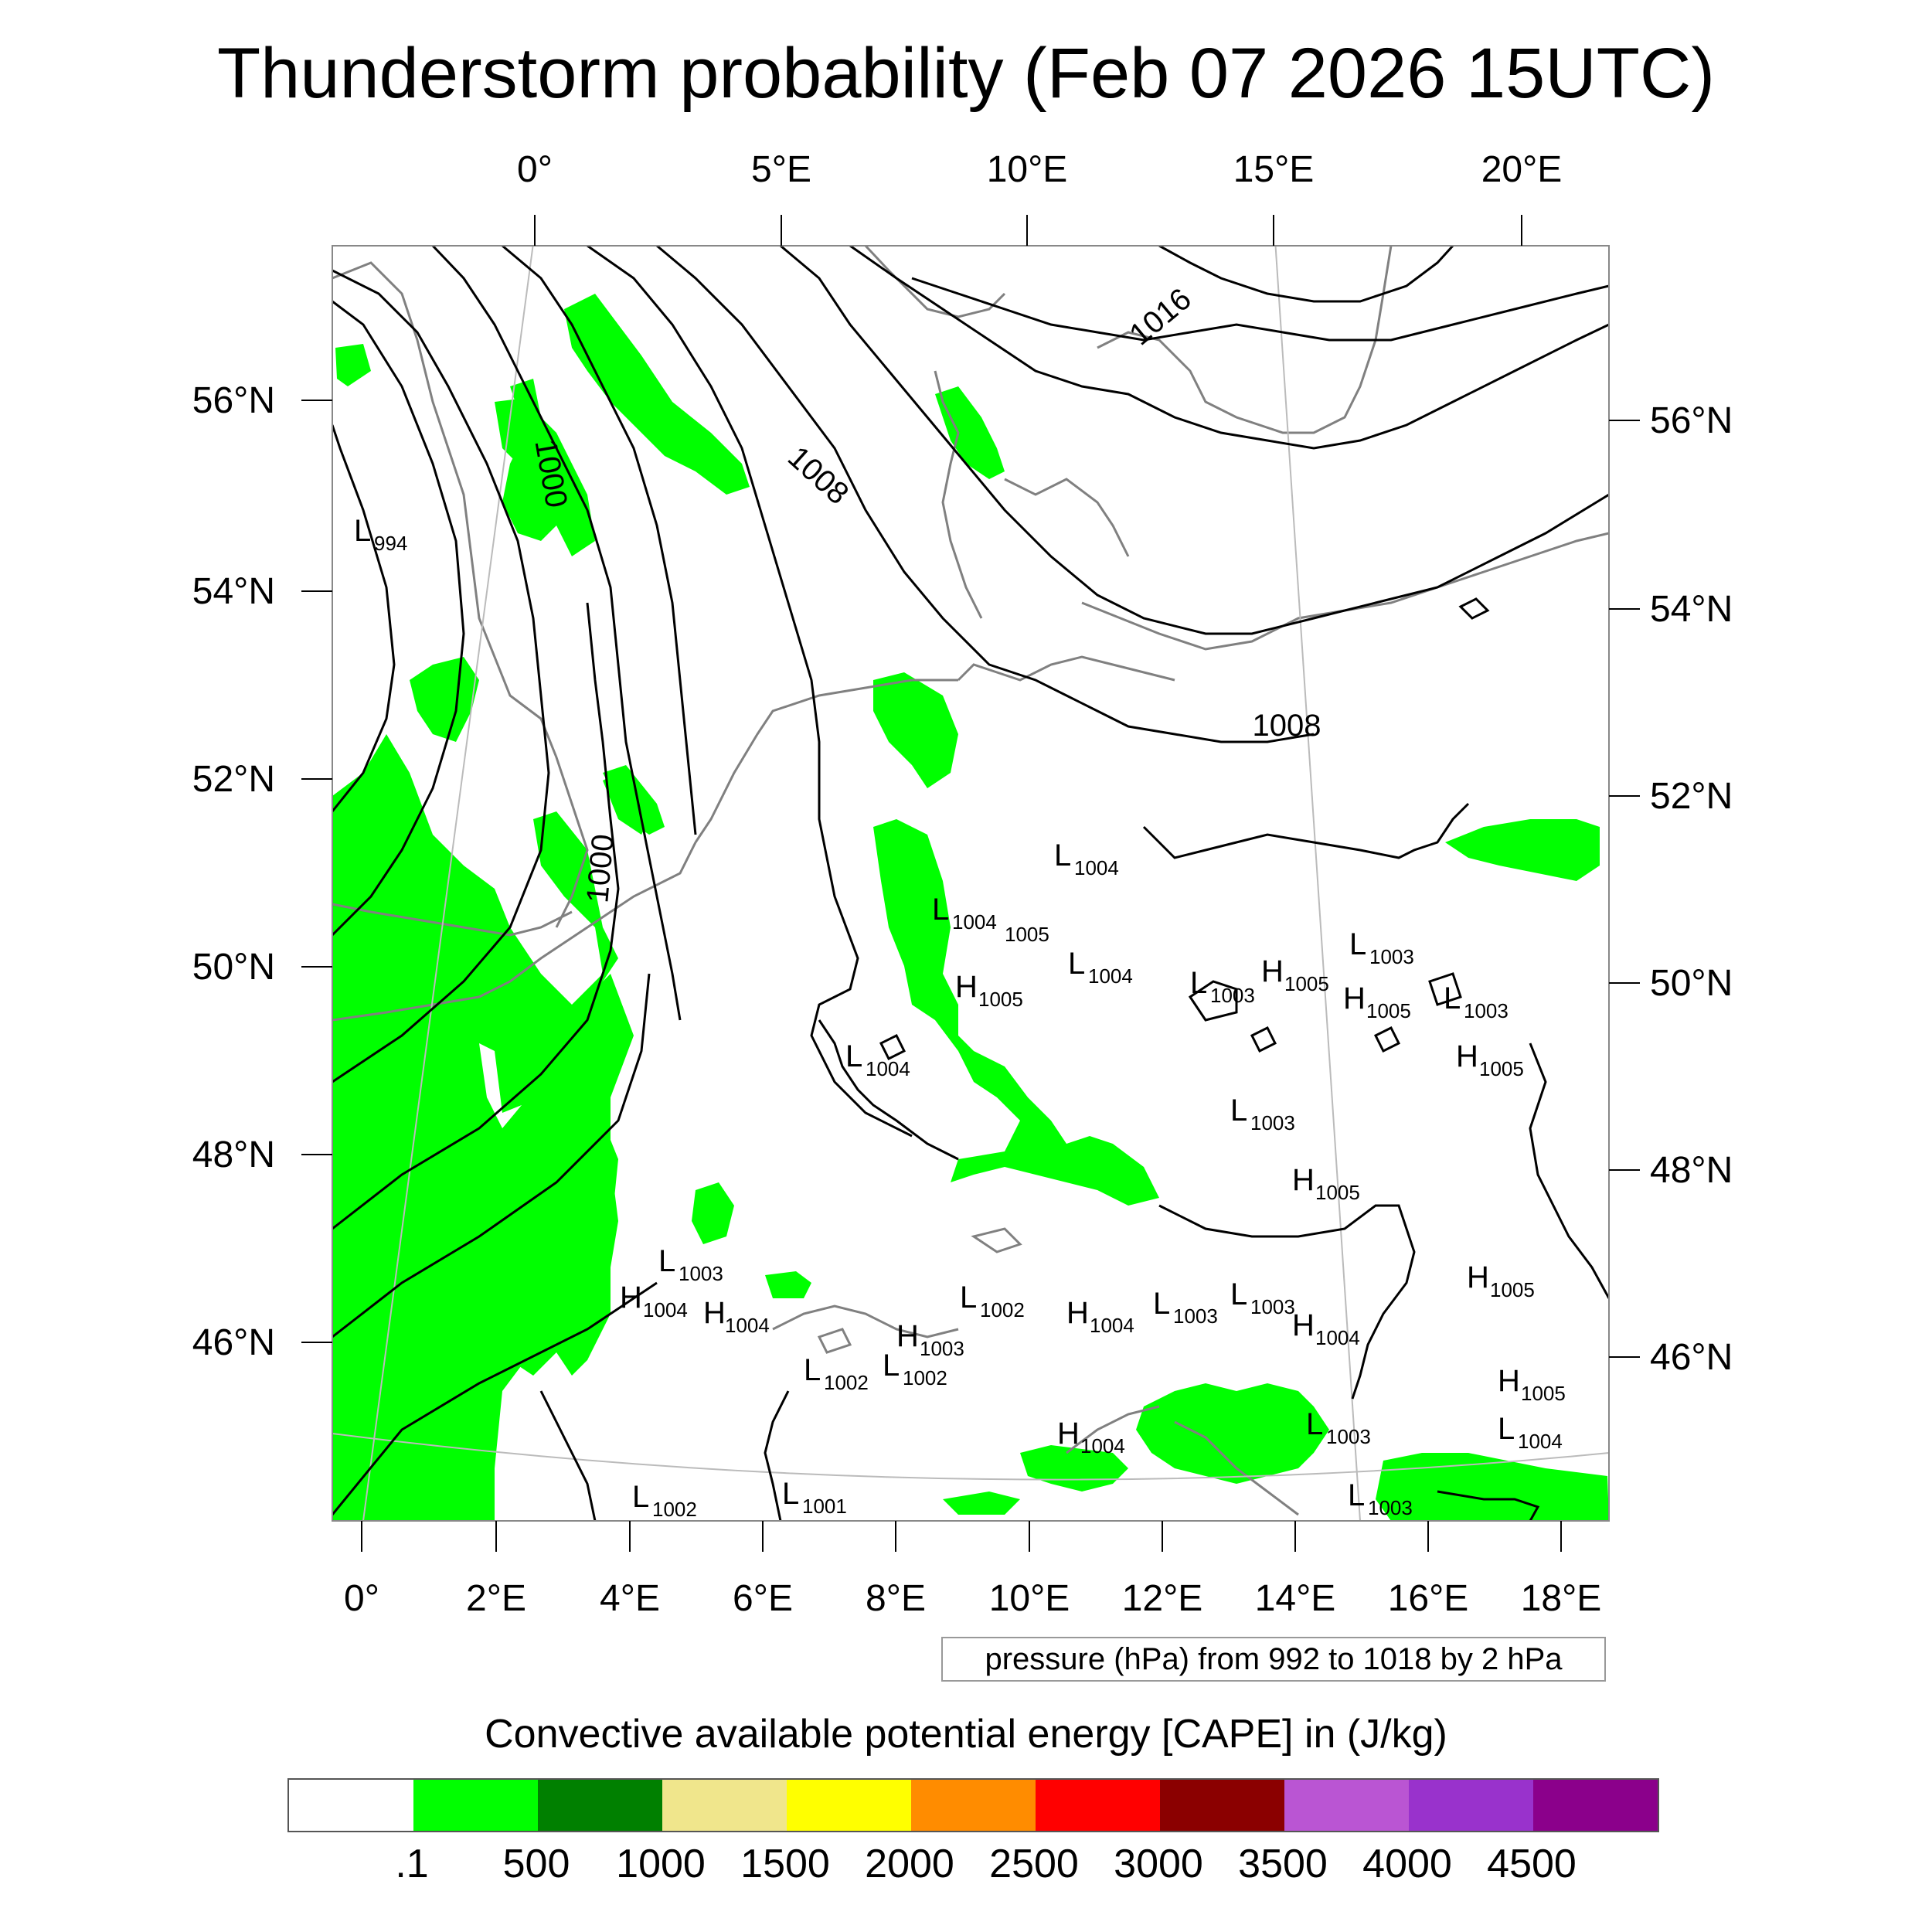  What do you see at coordinates (1523, 850) in the screenshot?
I see `cape-region-poland-east` at bounding box center [1523, 850].